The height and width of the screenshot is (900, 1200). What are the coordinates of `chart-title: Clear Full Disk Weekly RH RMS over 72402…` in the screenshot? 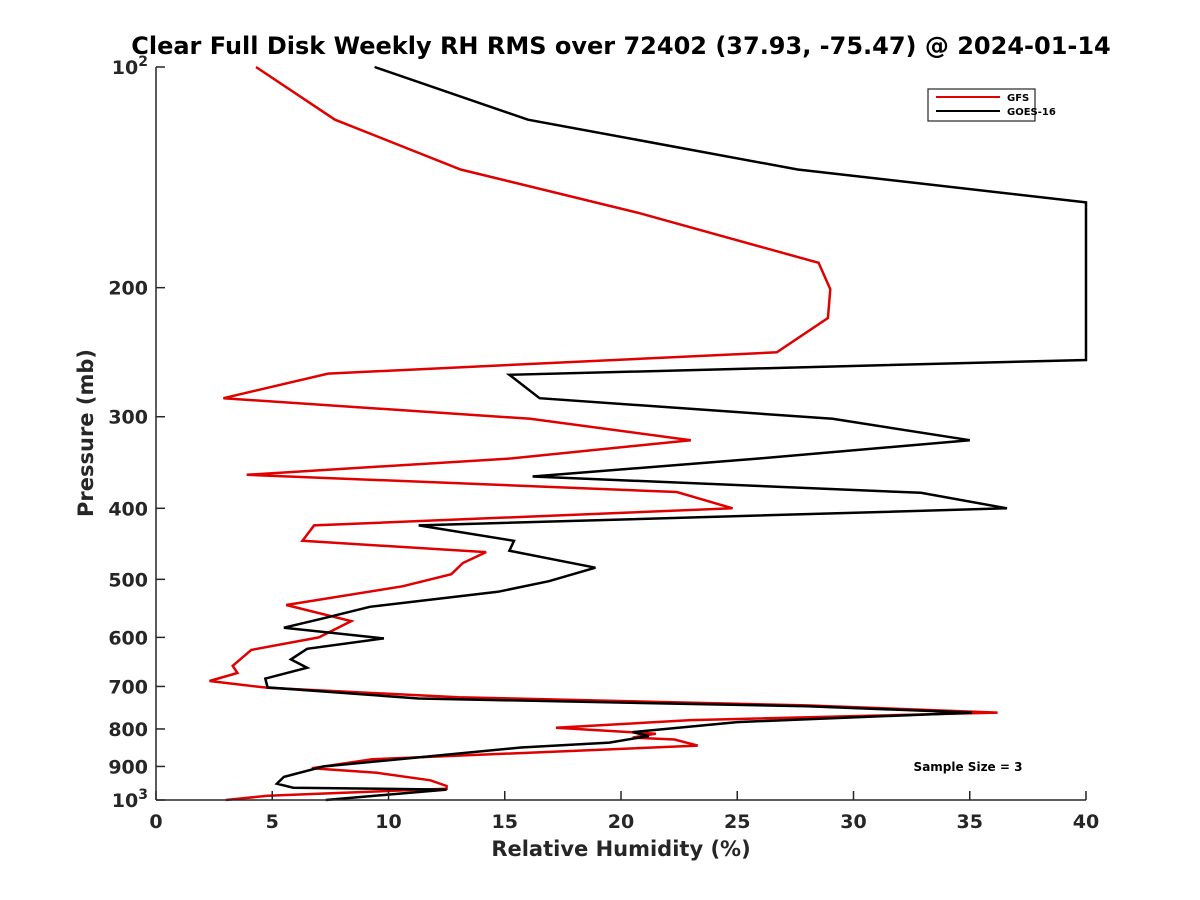 It's located at (621, 46).